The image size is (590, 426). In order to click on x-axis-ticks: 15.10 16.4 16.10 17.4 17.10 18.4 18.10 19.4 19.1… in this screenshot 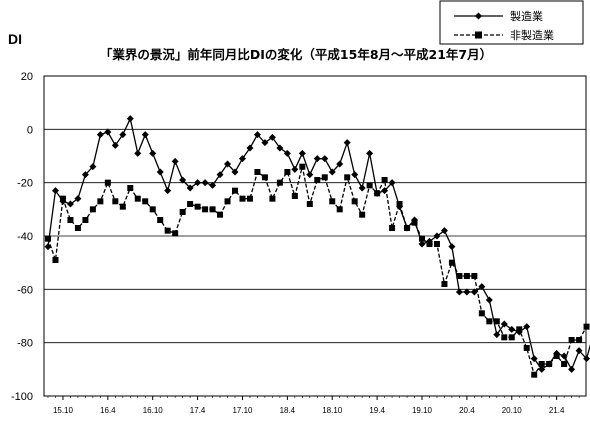, I will do `click(313, 405)`.